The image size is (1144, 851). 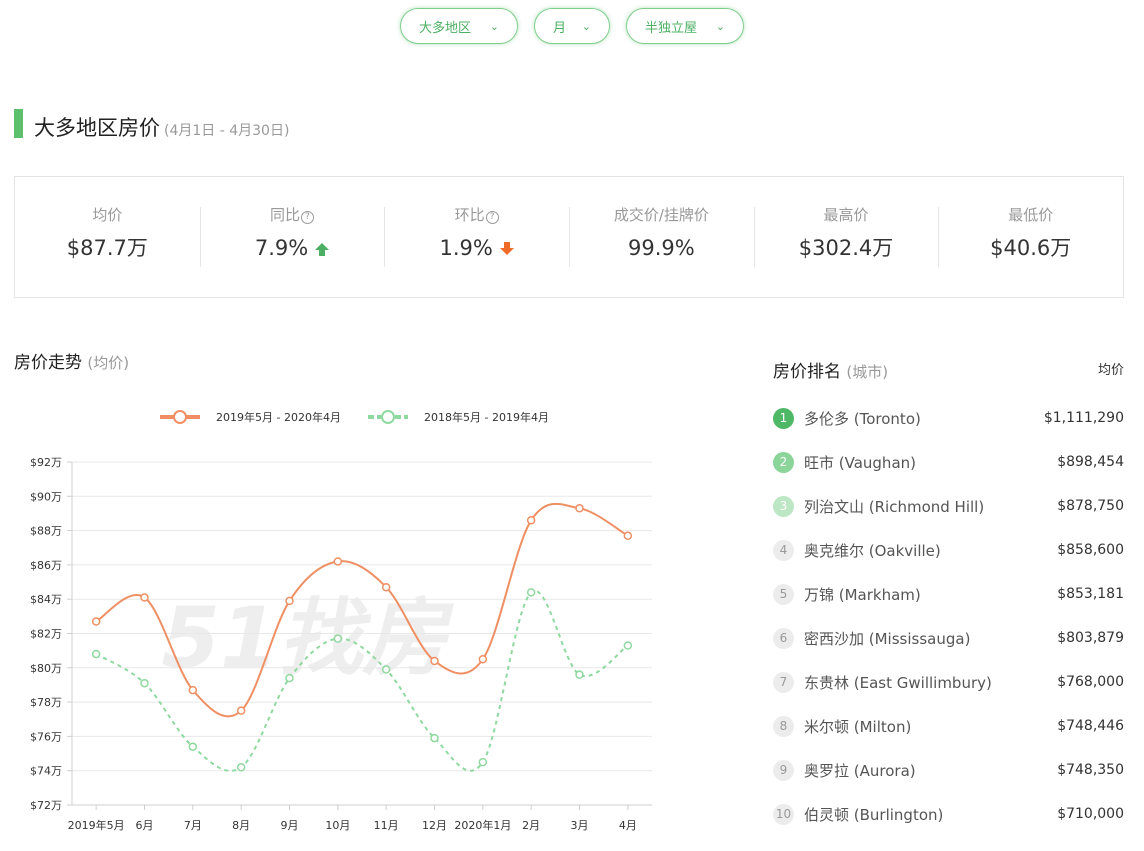 I want to click on ranking-row: 4 奥克维尔 (Oakville) $858,600, so click(x=948, y=550).